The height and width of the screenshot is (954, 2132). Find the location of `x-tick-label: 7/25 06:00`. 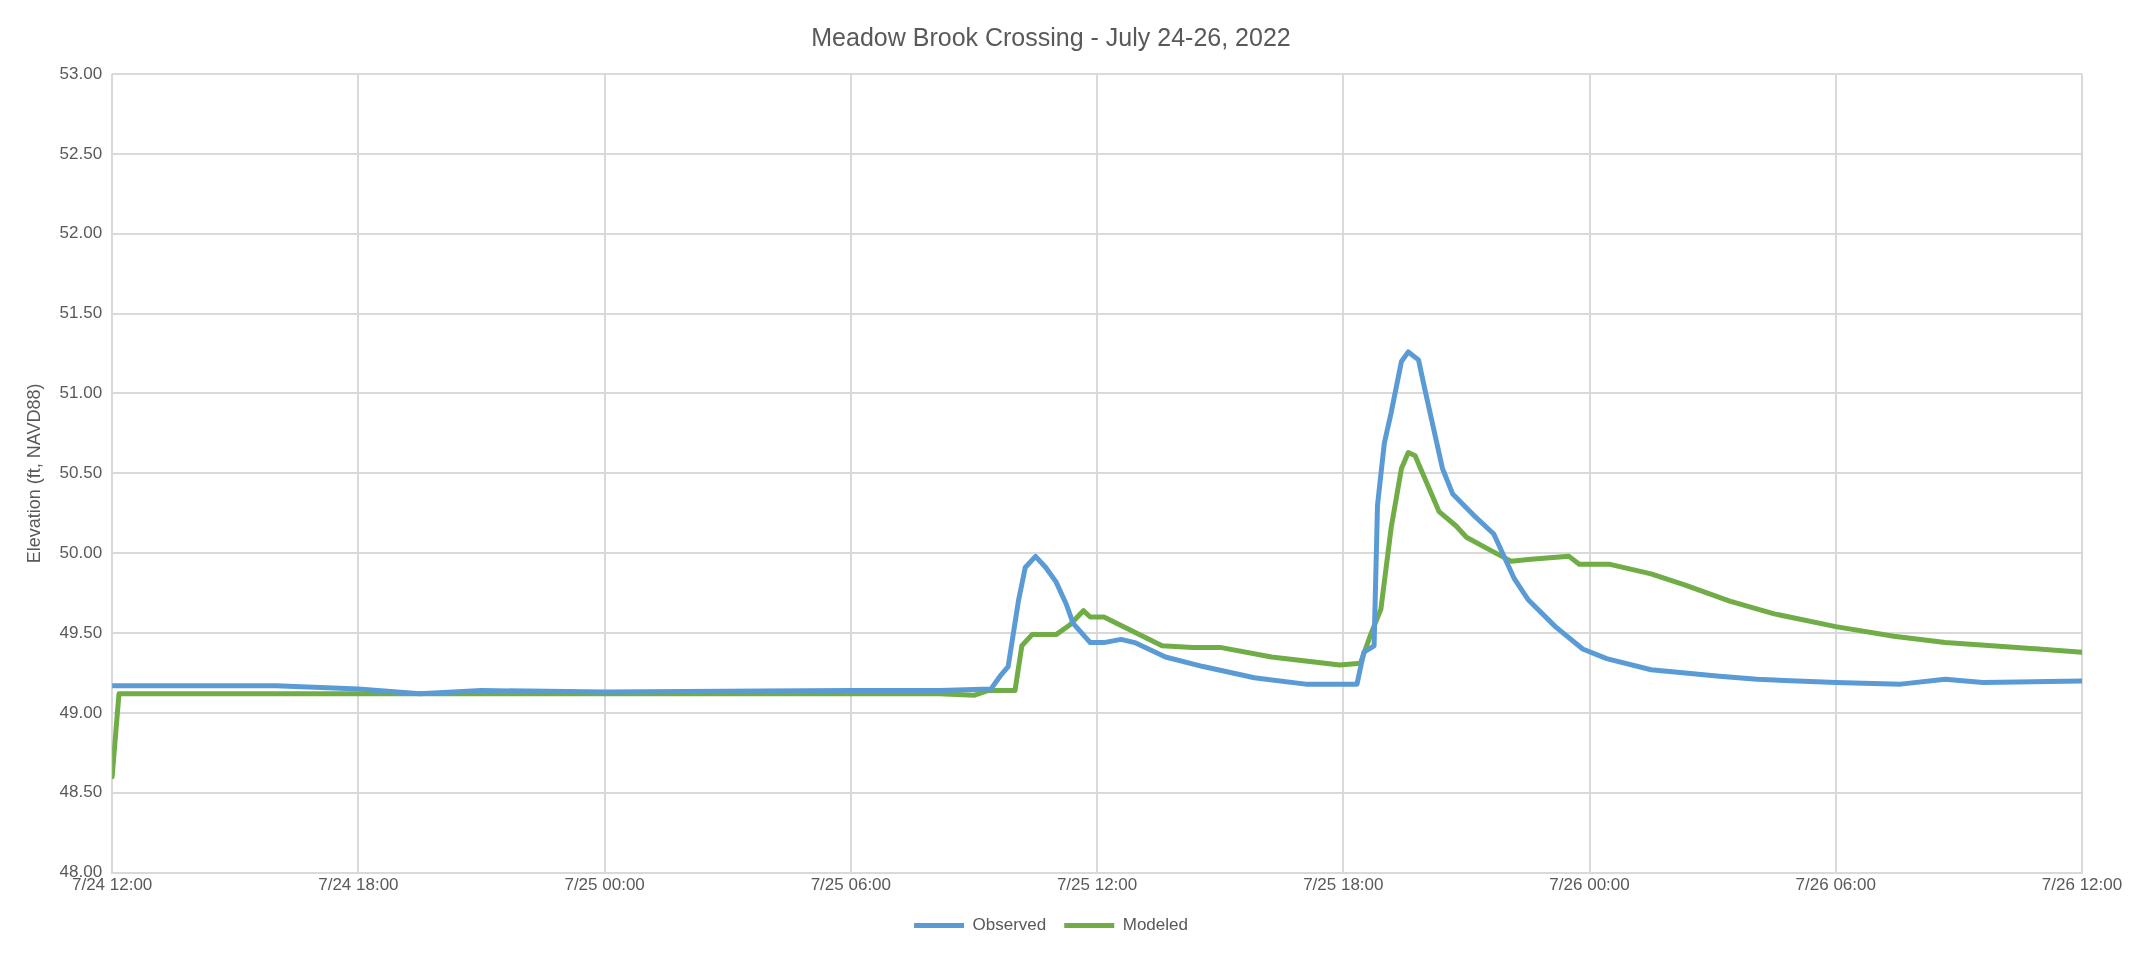

x-tick-label: 7/25 06:00 is located at coordinates (851, 885).